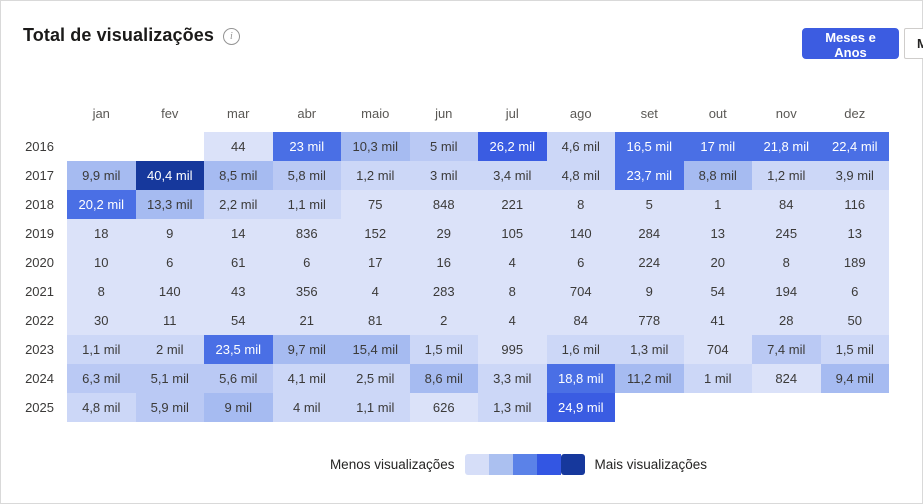 The width and height of the screenshot is (923, 504). What do you see at coordinates (512, 378) in the screenshot?
I see `heatmap-cell: 3,3 mil` at bounding box center [512, 378].